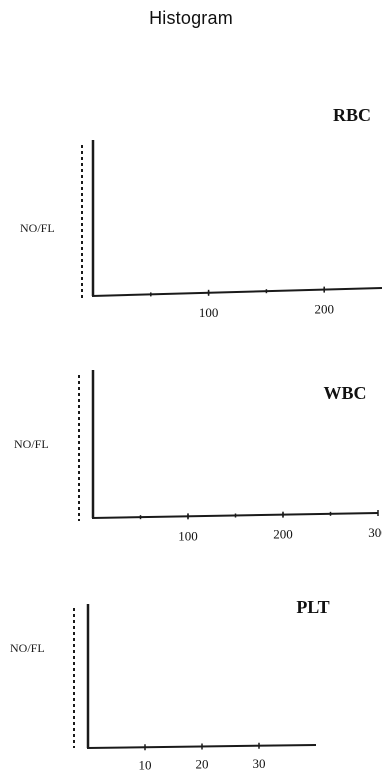 The image size is (382, 778). I want to click on wbc-title: WBC, so click(344, 393).